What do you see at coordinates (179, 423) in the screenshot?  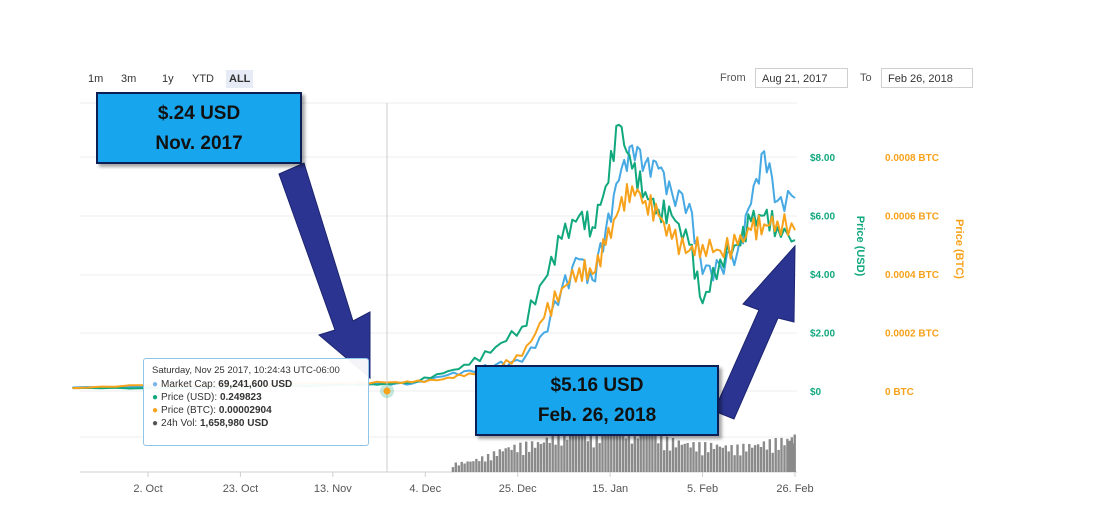 I see `tooltip-label: 24h Vol:` at bounding box center [179, 423].